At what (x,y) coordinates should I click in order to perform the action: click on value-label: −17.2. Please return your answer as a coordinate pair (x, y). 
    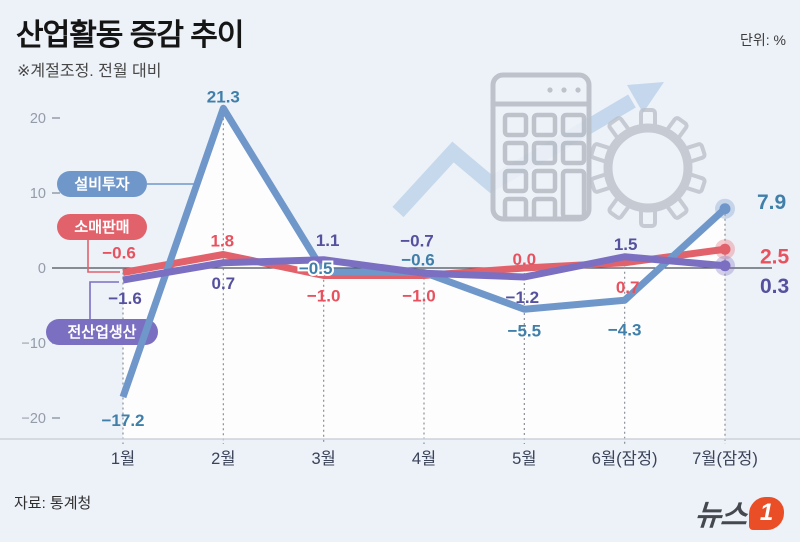
    Looking at the image, I should click on (122, 420).